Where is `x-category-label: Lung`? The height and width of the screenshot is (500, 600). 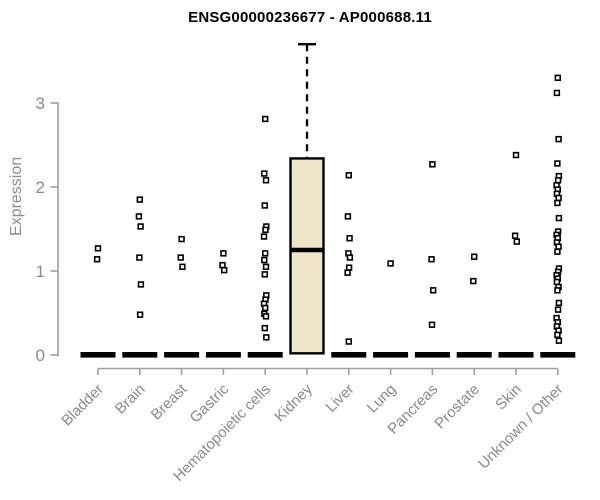 x-category-label: Lung is located at coordinates (382, 399).